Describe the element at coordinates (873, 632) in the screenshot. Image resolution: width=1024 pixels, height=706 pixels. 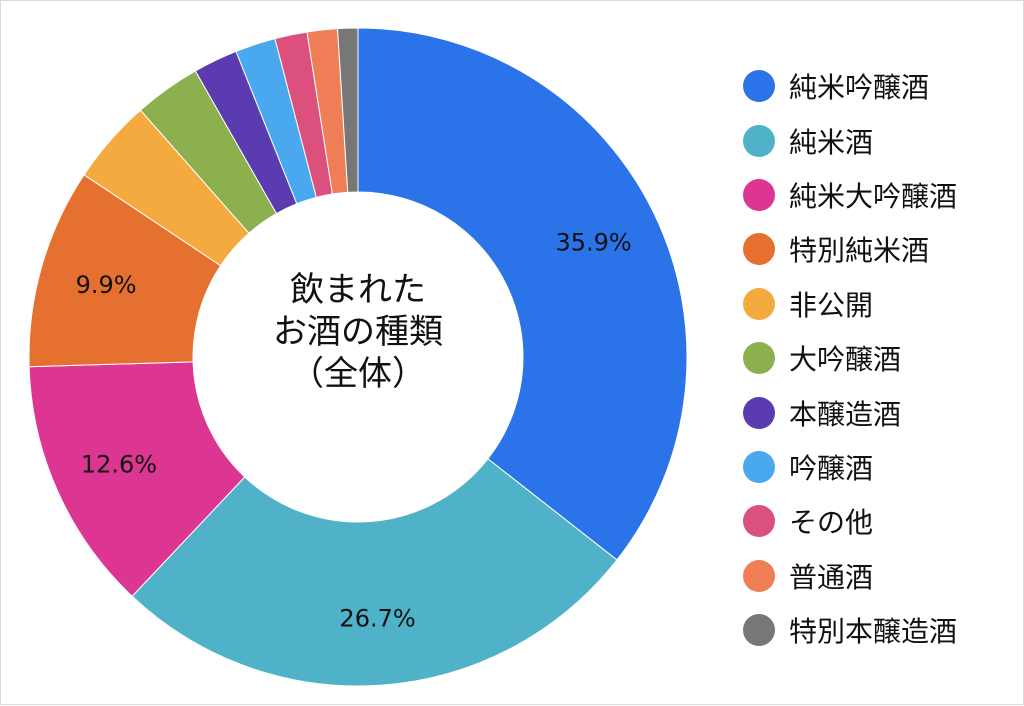
I see `legend-label: 特別本醸造酒` at that location.